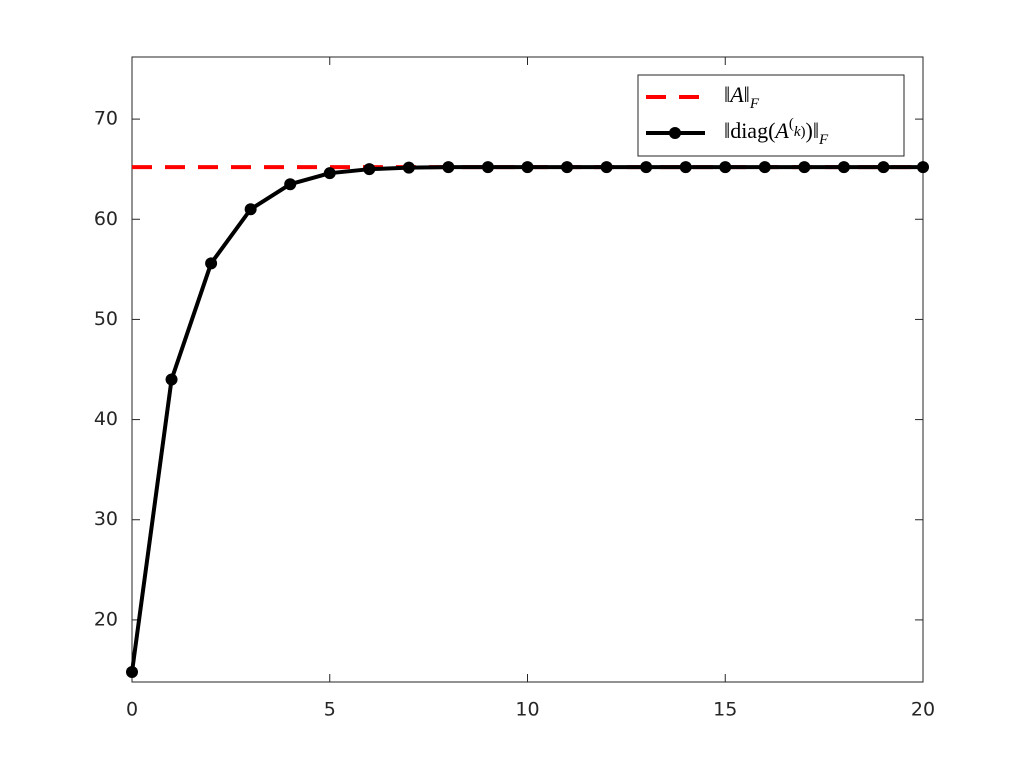 This screenshot has width=1021, height=766. I want to click on legend-label: ‖diag(A(k))‖F, so click(776, 132).